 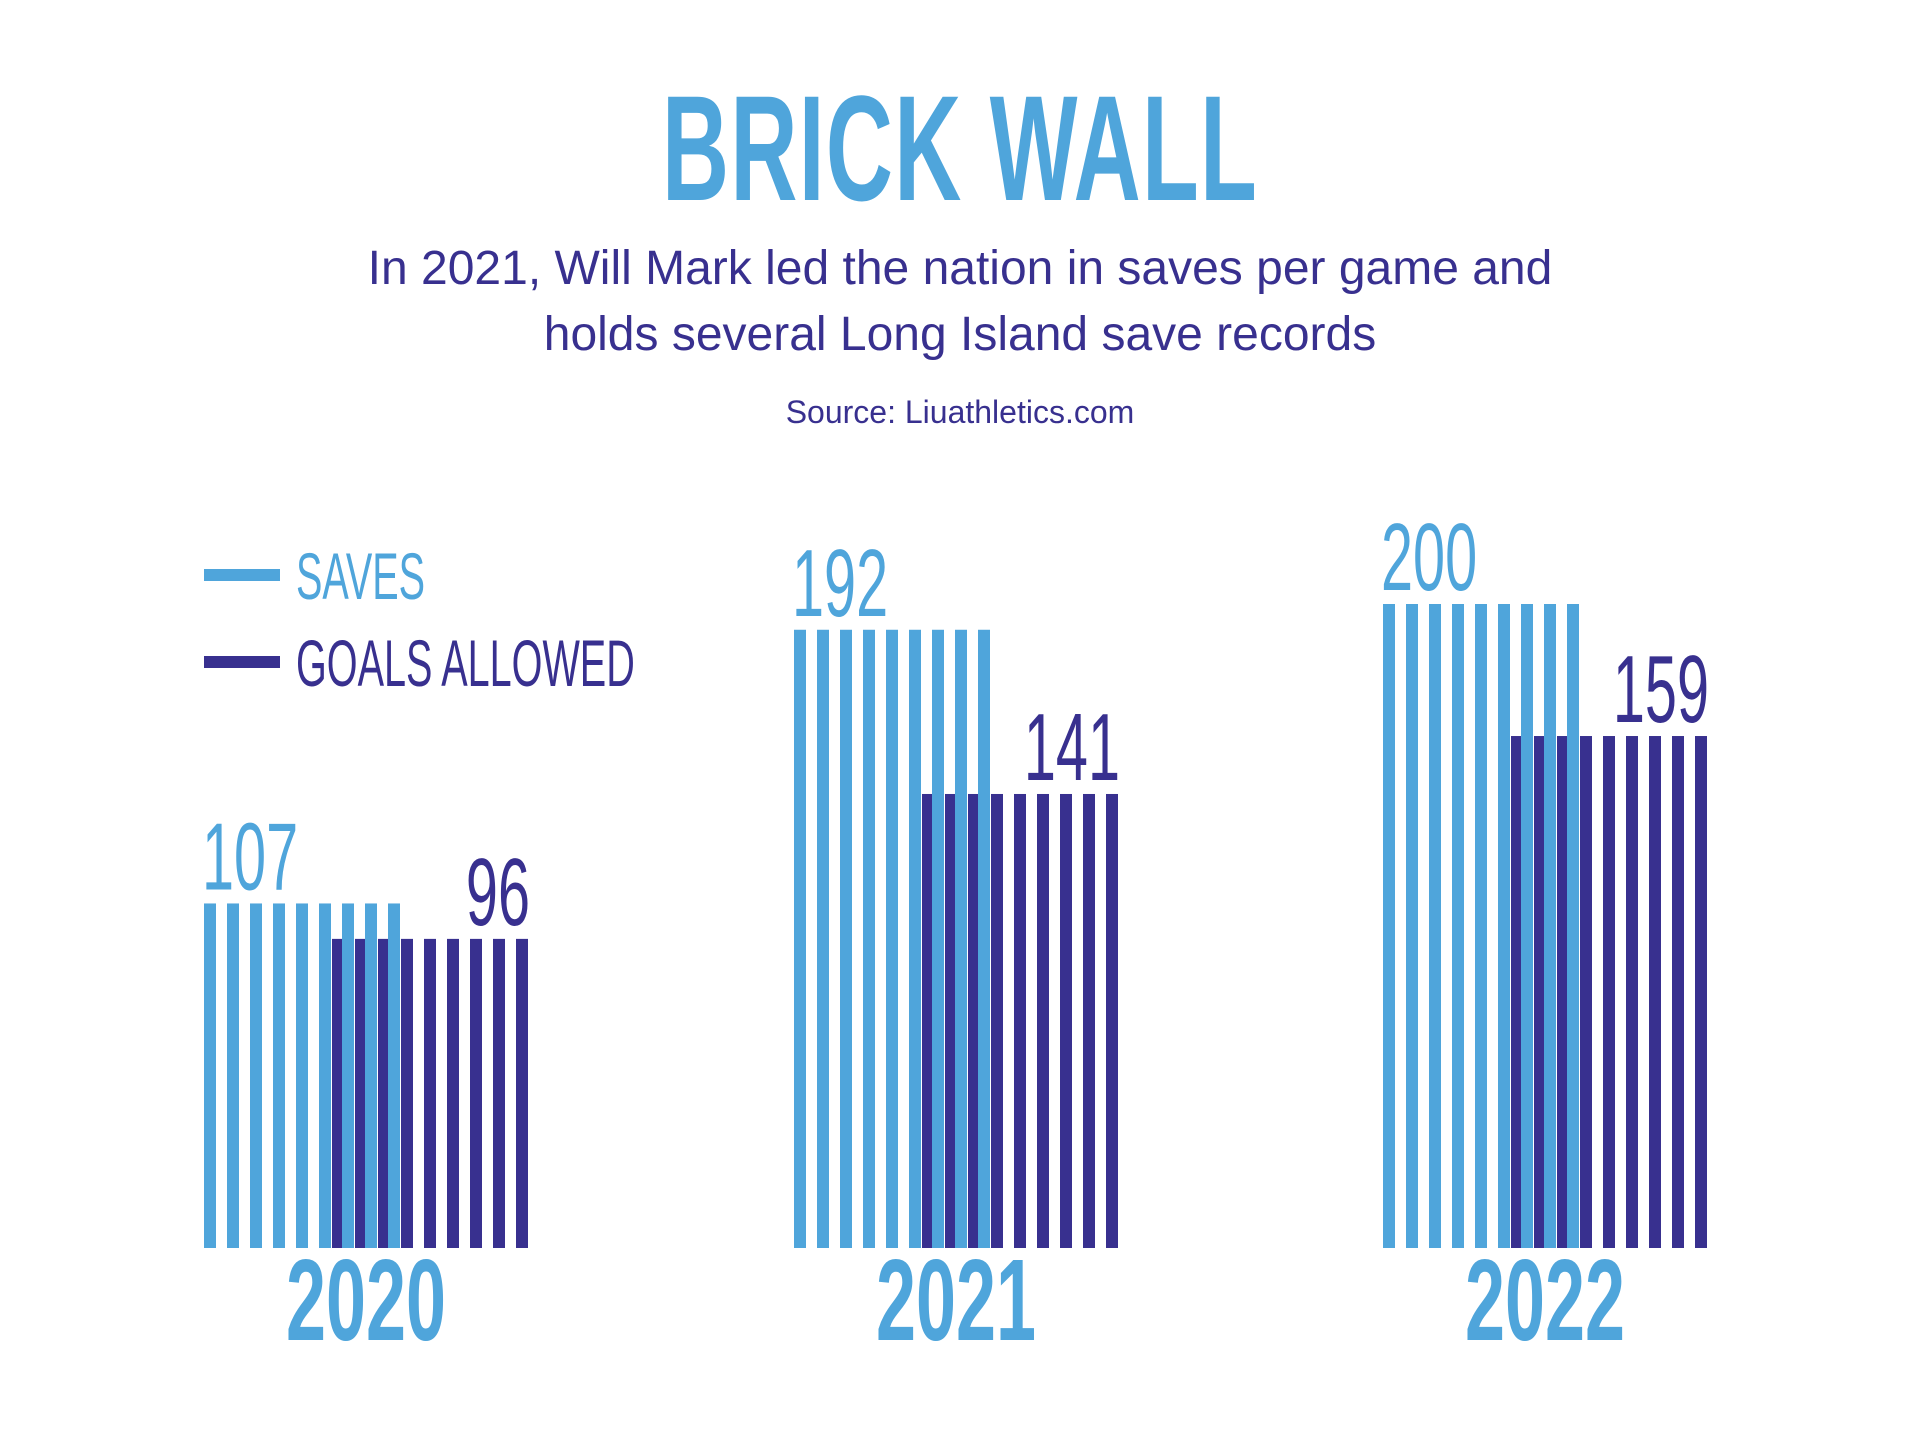 I want to click on legend-item-goals-allowed: GOALS ALLOWED, so click(x=419, y=664).